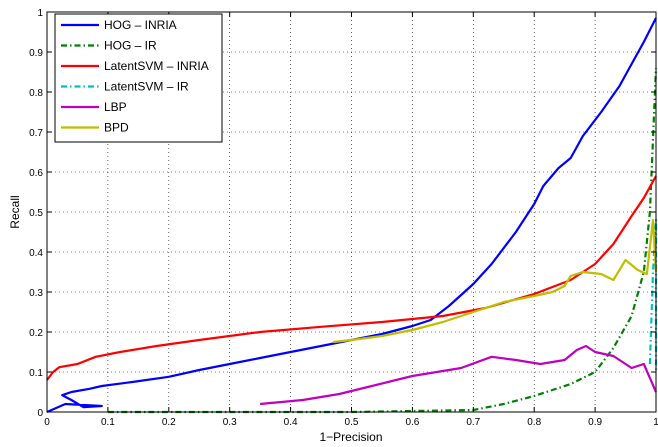 This screenshot has height=447, width=658. Describe the element at coordinates (169, 422) in the screenshot. I see `x-tick-label: 0.2` at that location.